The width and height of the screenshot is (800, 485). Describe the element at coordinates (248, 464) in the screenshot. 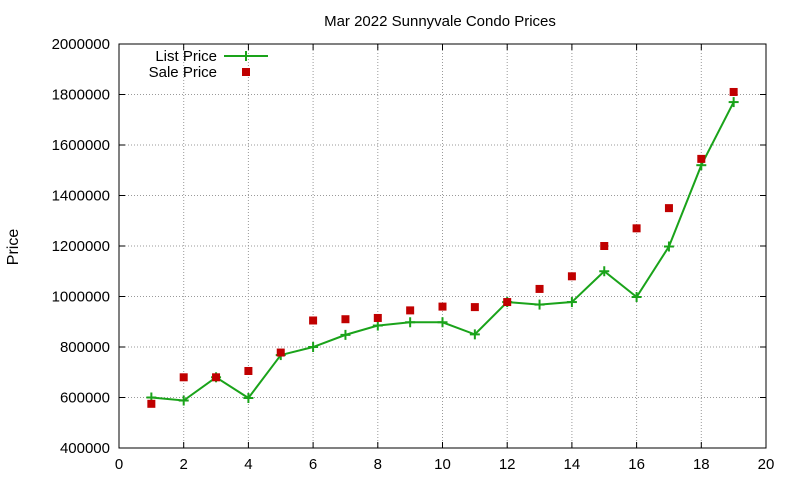

I see `x-tick-label: 4` at that location.